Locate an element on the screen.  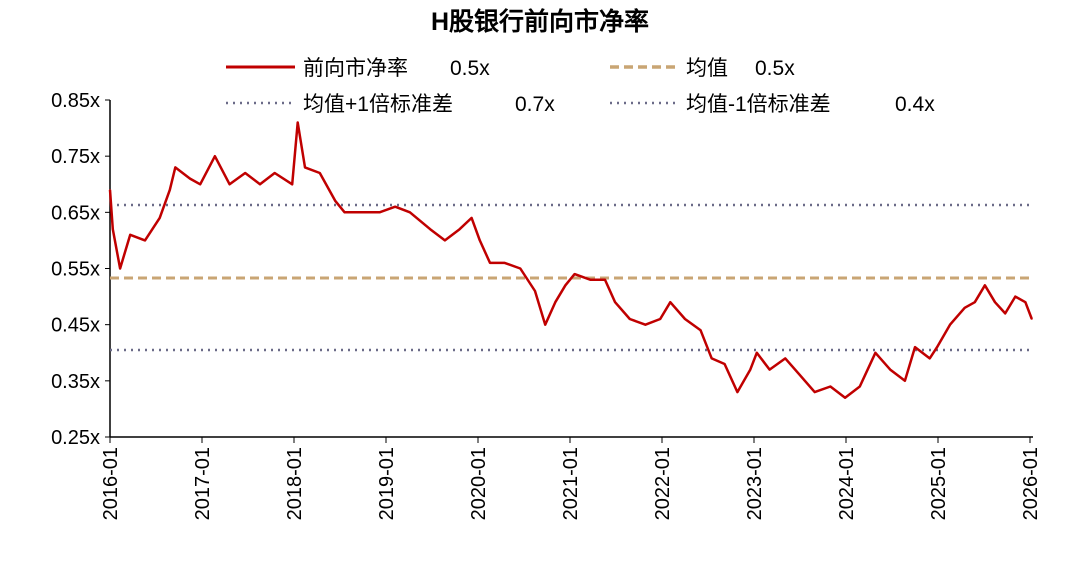
x-tick-label: 2020-01 is located at coordinates (479, 483).